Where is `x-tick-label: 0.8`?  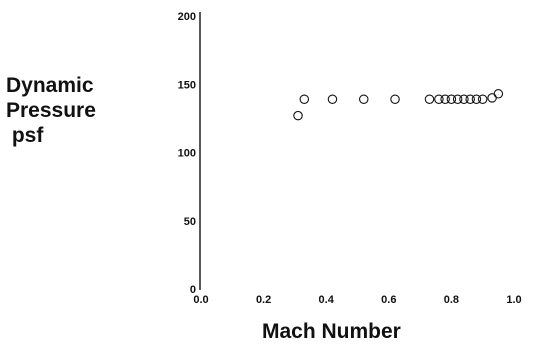
x-tick-label: 0.8 is located at coordinates (451, 300).